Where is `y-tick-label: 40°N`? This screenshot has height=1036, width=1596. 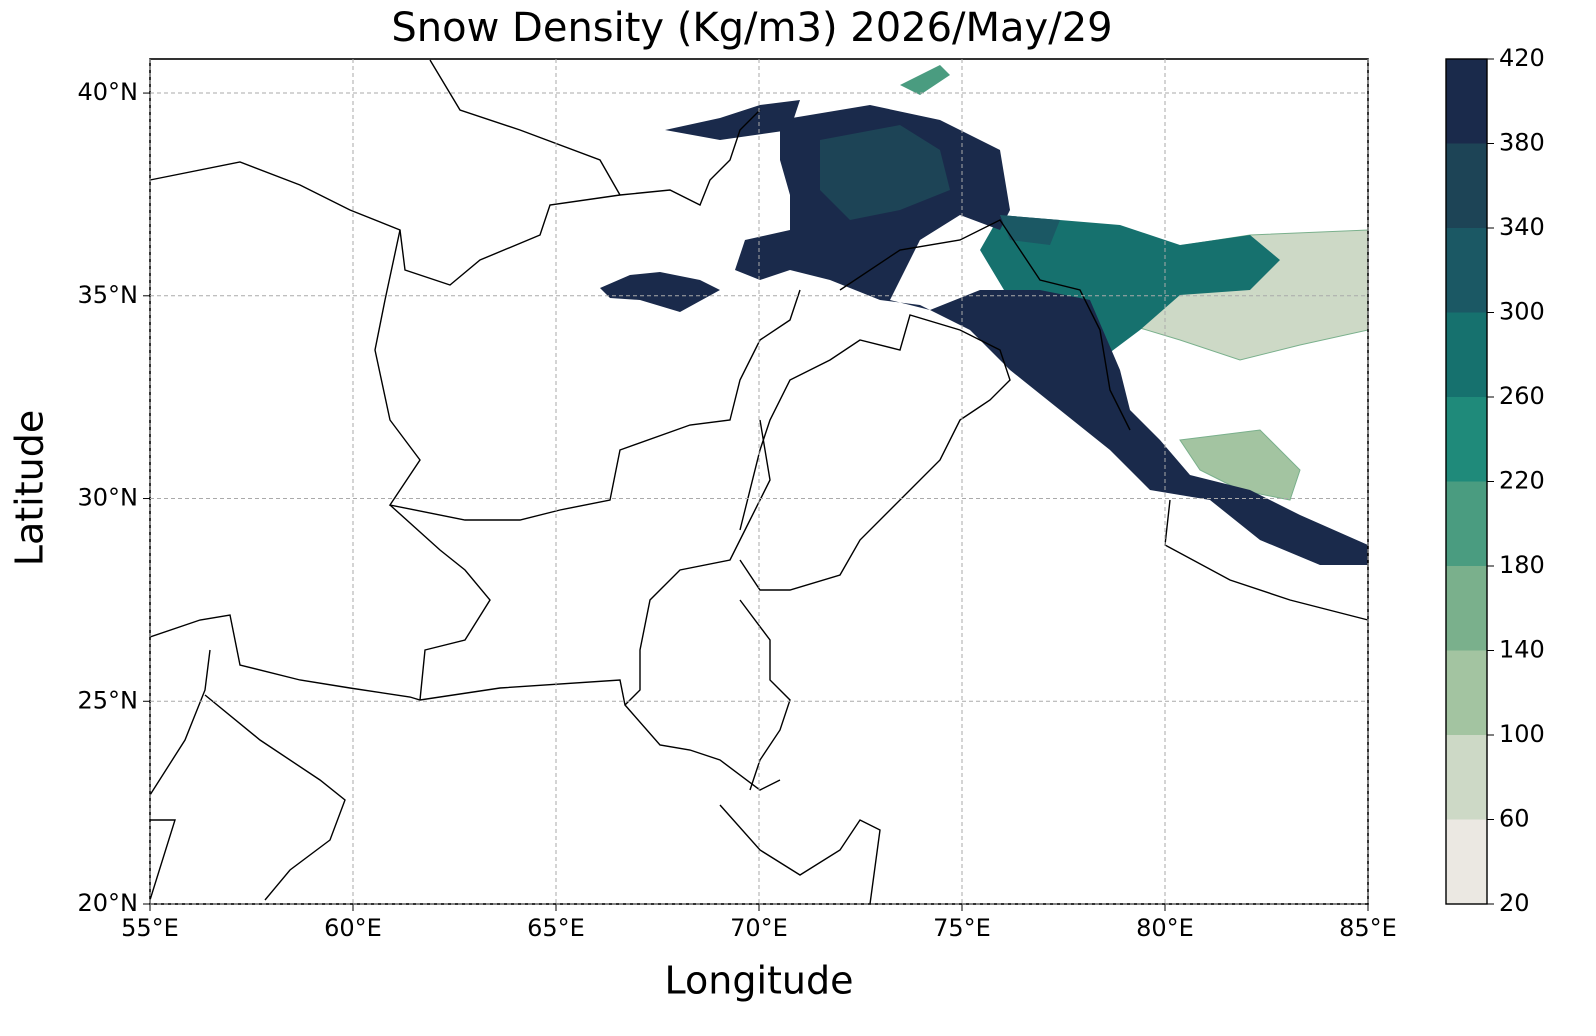
y-tick-label: 40°N is located at coordinates (108, 92).